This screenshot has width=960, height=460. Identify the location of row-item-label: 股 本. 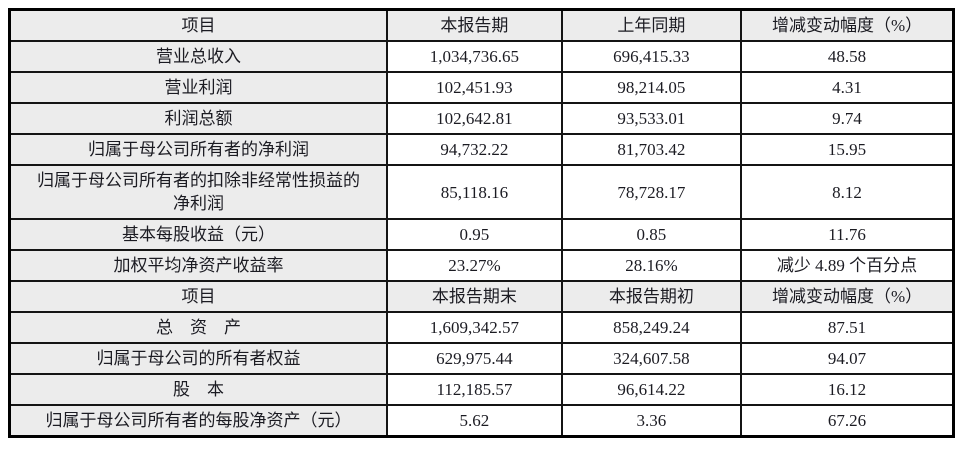
(198, 389).